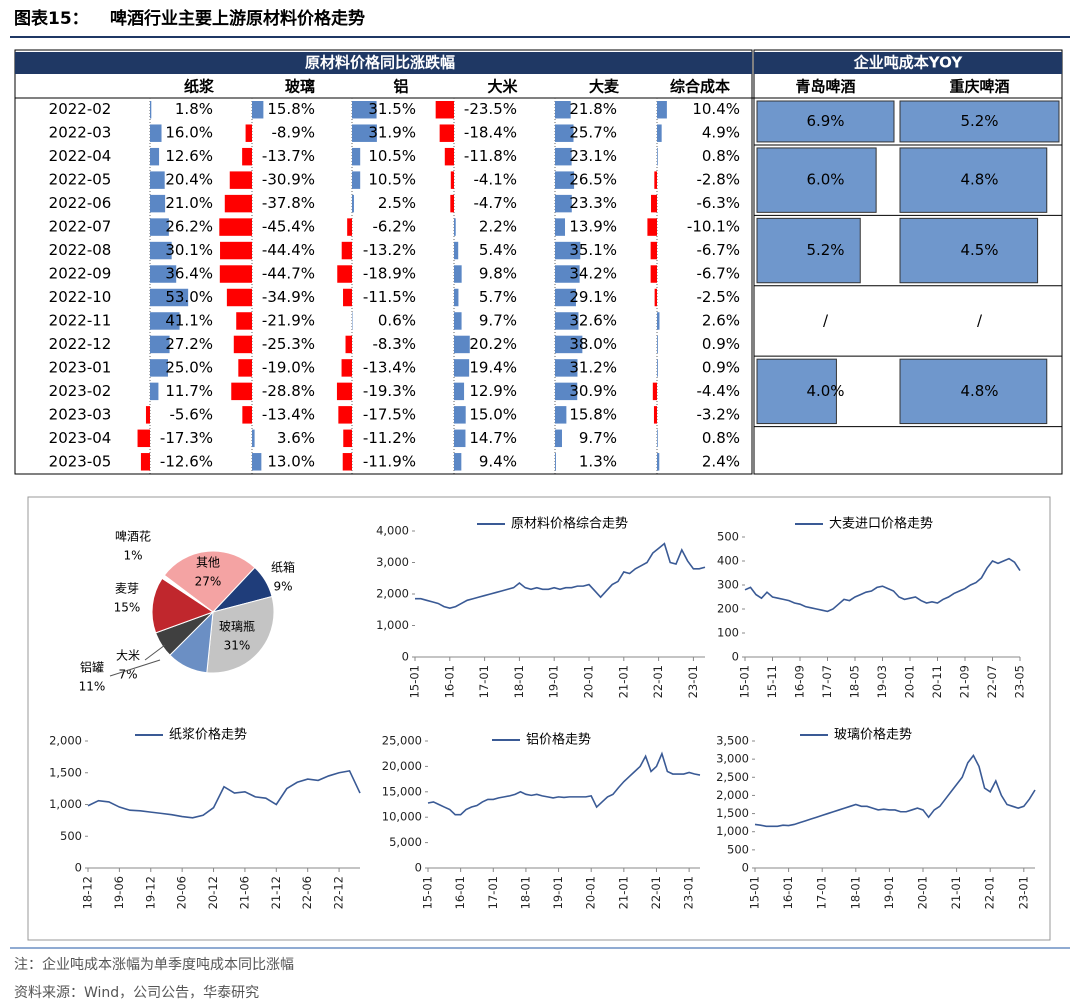 The image size is (1080, 1008). Describe the element at coordinates (728, 585) in the screenshot. I see `y-tick-label: 300` at that location.